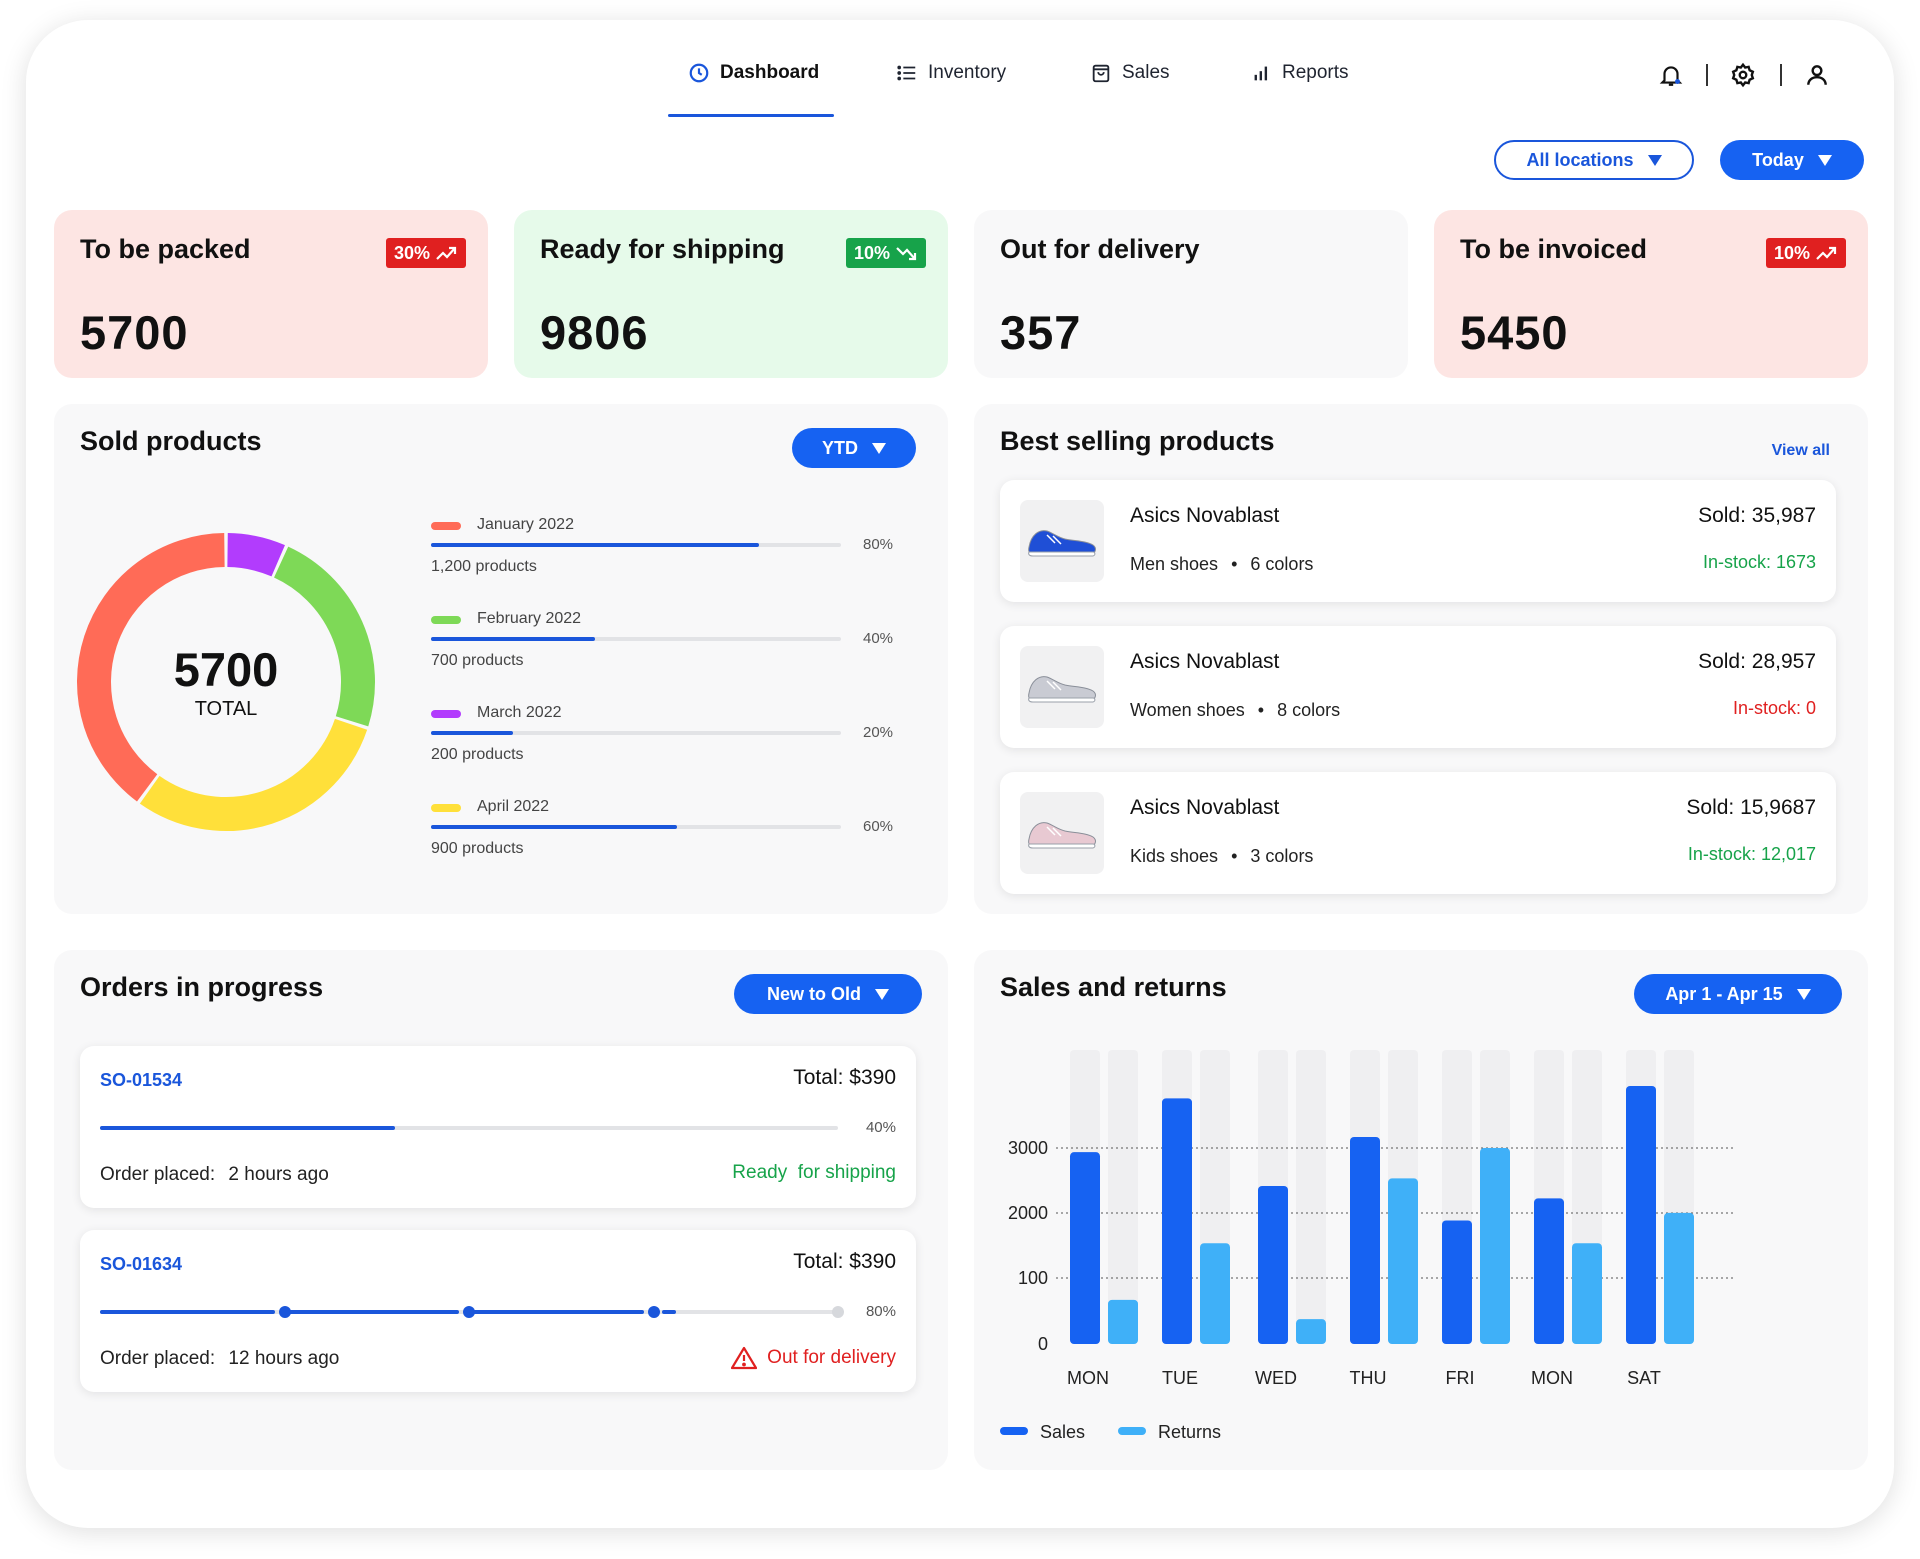 This screenshot has height=1559, width=1920. I want to click on product-category: Kids shoes, so click(1174, 856).